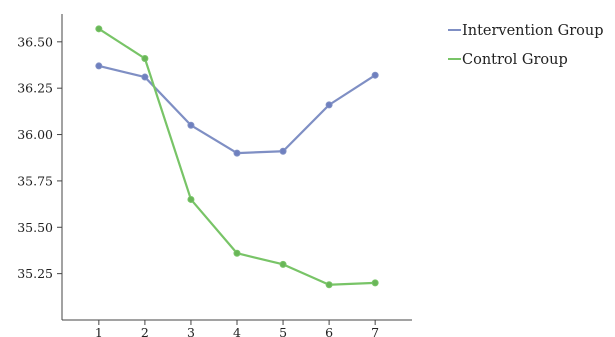 The width and height of the screenshot is (615, 337). What do you see at coordinates (191, 331) in the screenshot?
I see `x-tick-label: 3` at bounding box center [191, 331].